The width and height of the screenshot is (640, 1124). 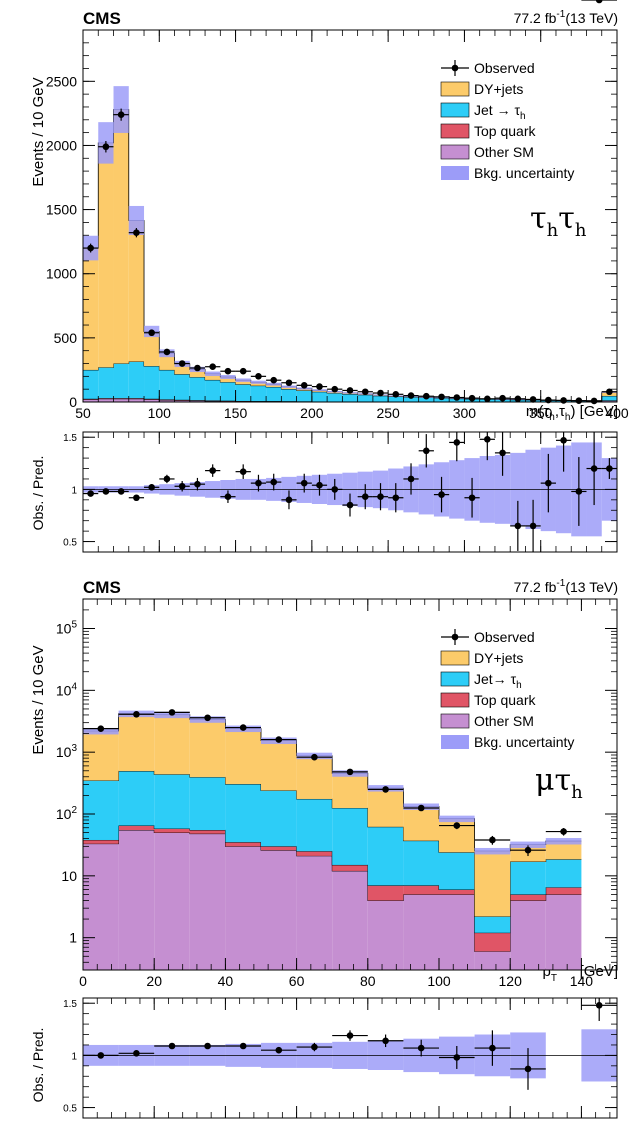 I want to click on xtick-label-2-1: 20, so click(x=154, y=981).